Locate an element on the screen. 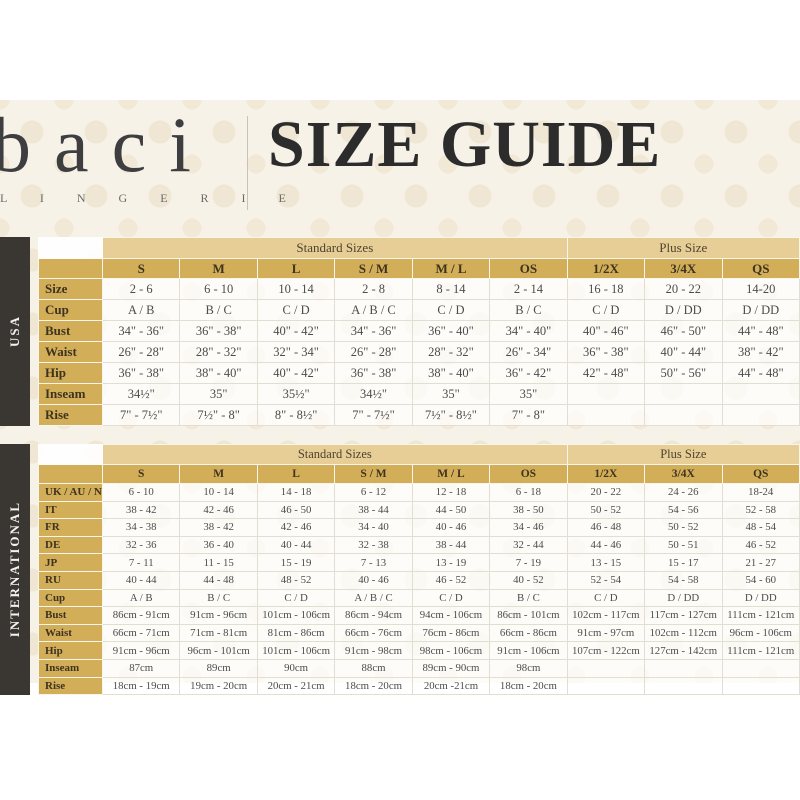  size-cell: 10 - 14 is located at coordinates (218, 492).